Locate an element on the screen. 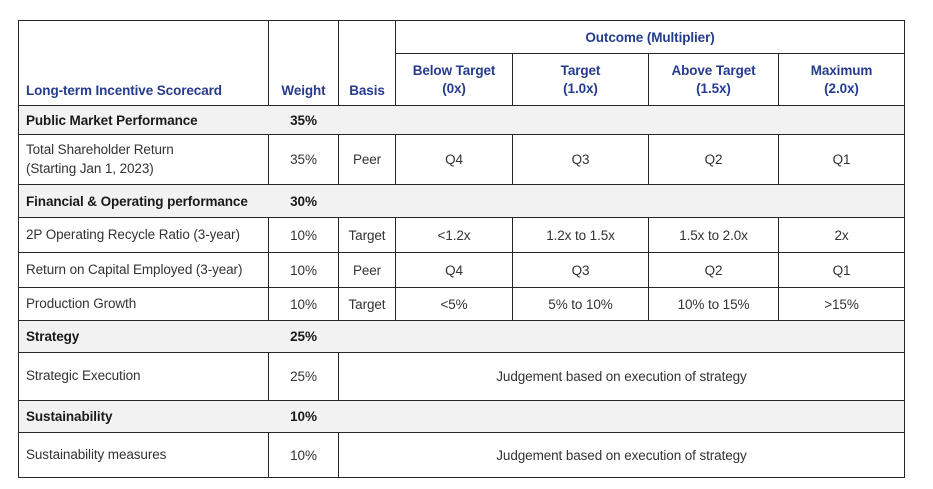  header-outcome-multiplier: Outcome (Multiplier) is located at coordinates (650, 37).